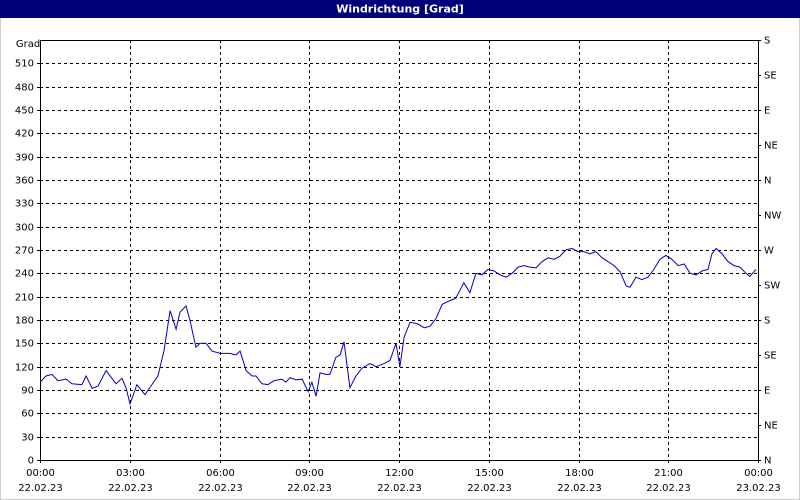  What do you see at coordinates (489, 473) in the screenshot?
I see `x-tick-label: 15:00` at bounding box center [489, 473].